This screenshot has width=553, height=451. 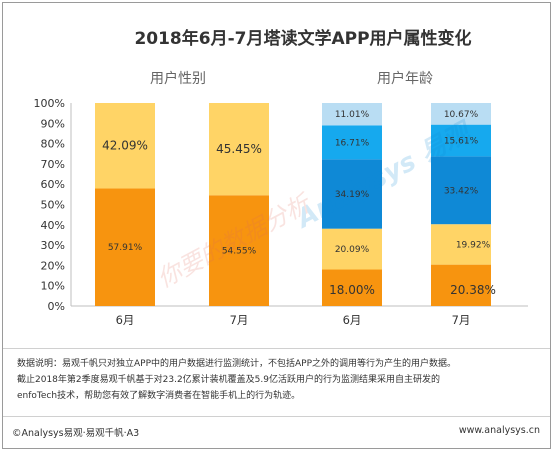 I want to click on divider-bottom, so click(x=276, y=416).